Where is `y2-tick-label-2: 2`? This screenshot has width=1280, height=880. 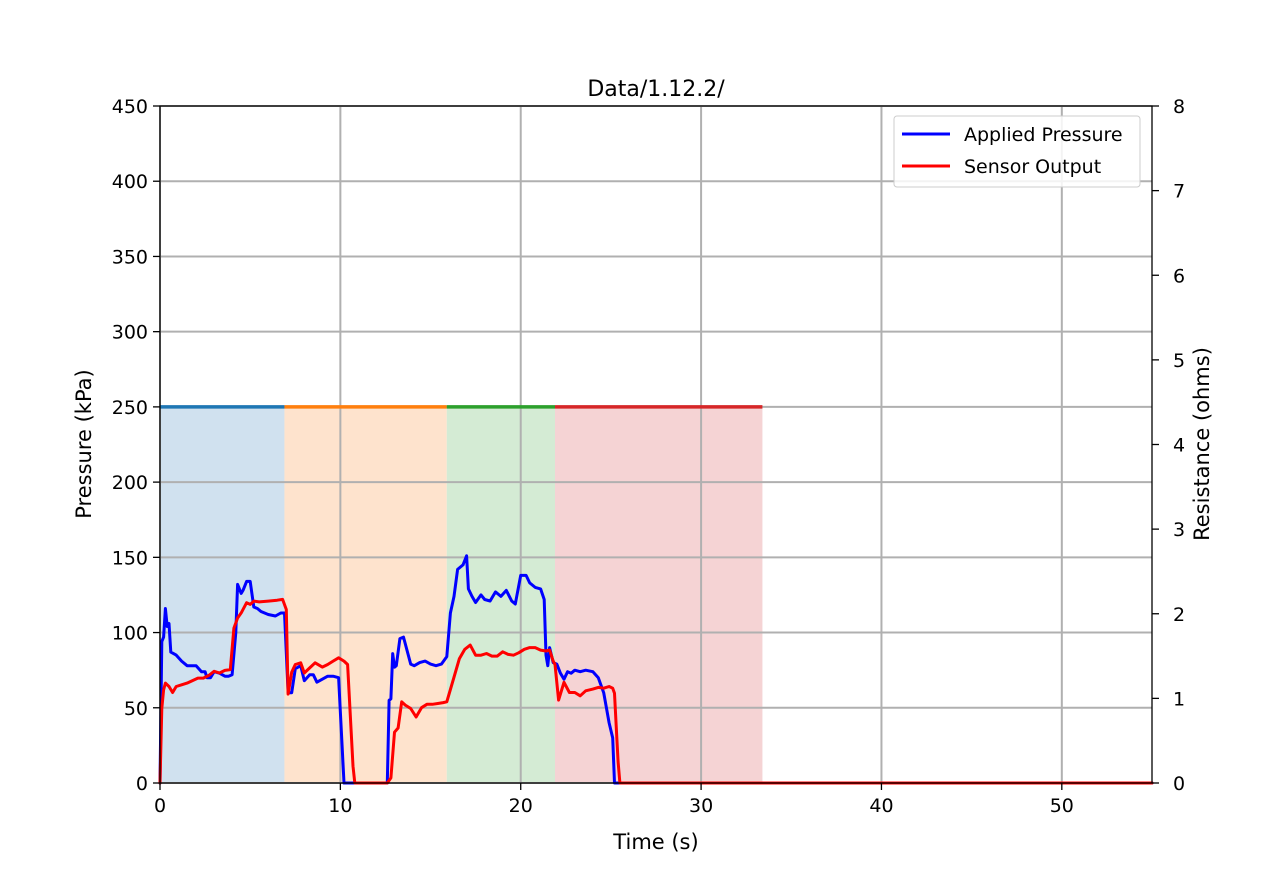
y2-tick-label-2: 2 is located at coordinates (1179, 615).